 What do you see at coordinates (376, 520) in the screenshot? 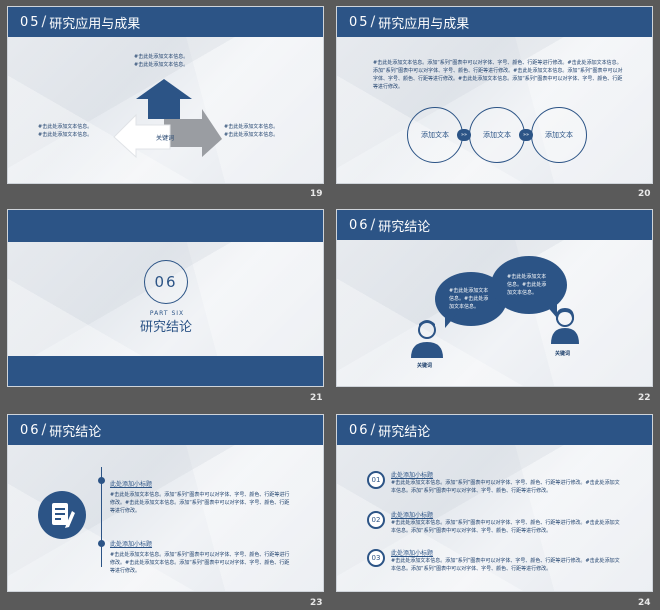
I see `map-pin-icon: 02` at bounding box center [376, 520].